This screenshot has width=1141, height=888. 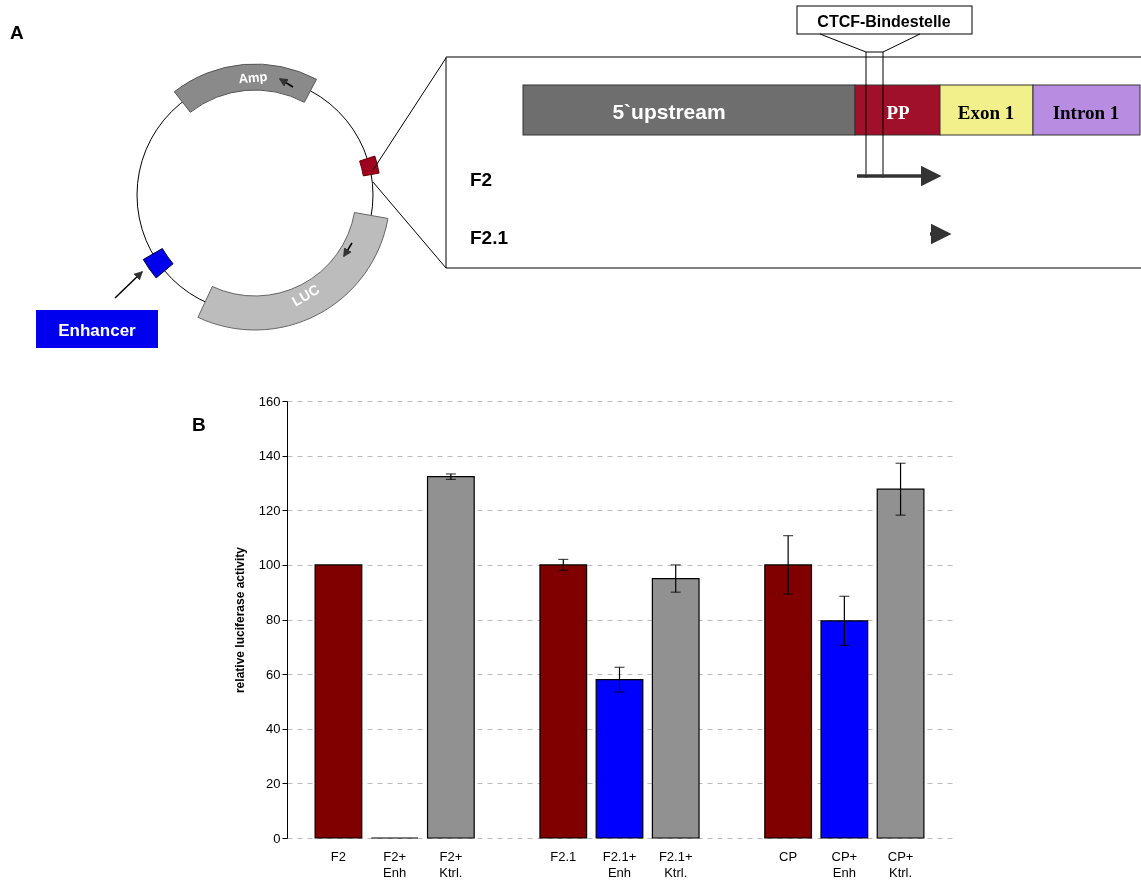 What do you see at coordinates (844, 864) in the screenshot?
I see `x-tick-label: CP+ Enh` at bounding box center [844, 864].